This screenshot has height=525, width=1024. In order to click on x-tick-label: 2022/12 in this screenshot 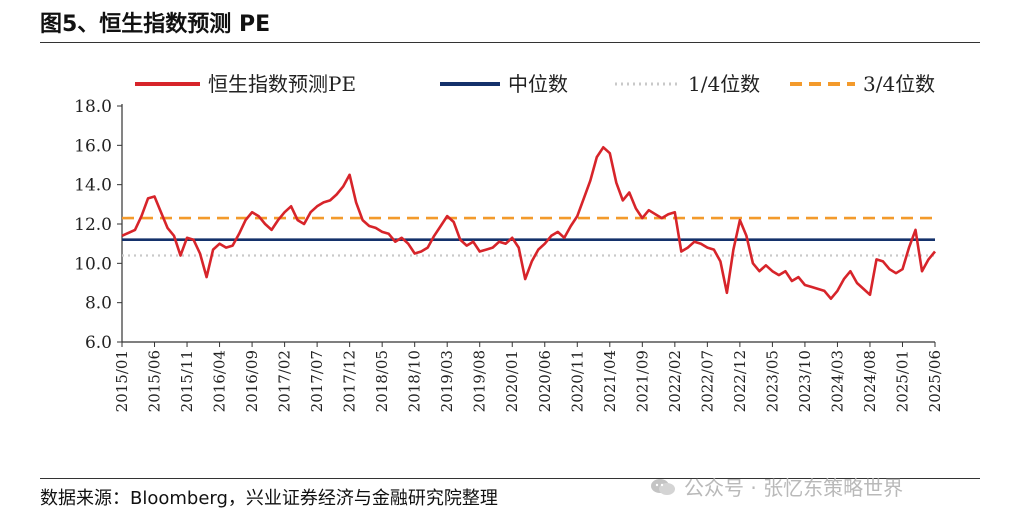, I will do `click(740, 381)`.